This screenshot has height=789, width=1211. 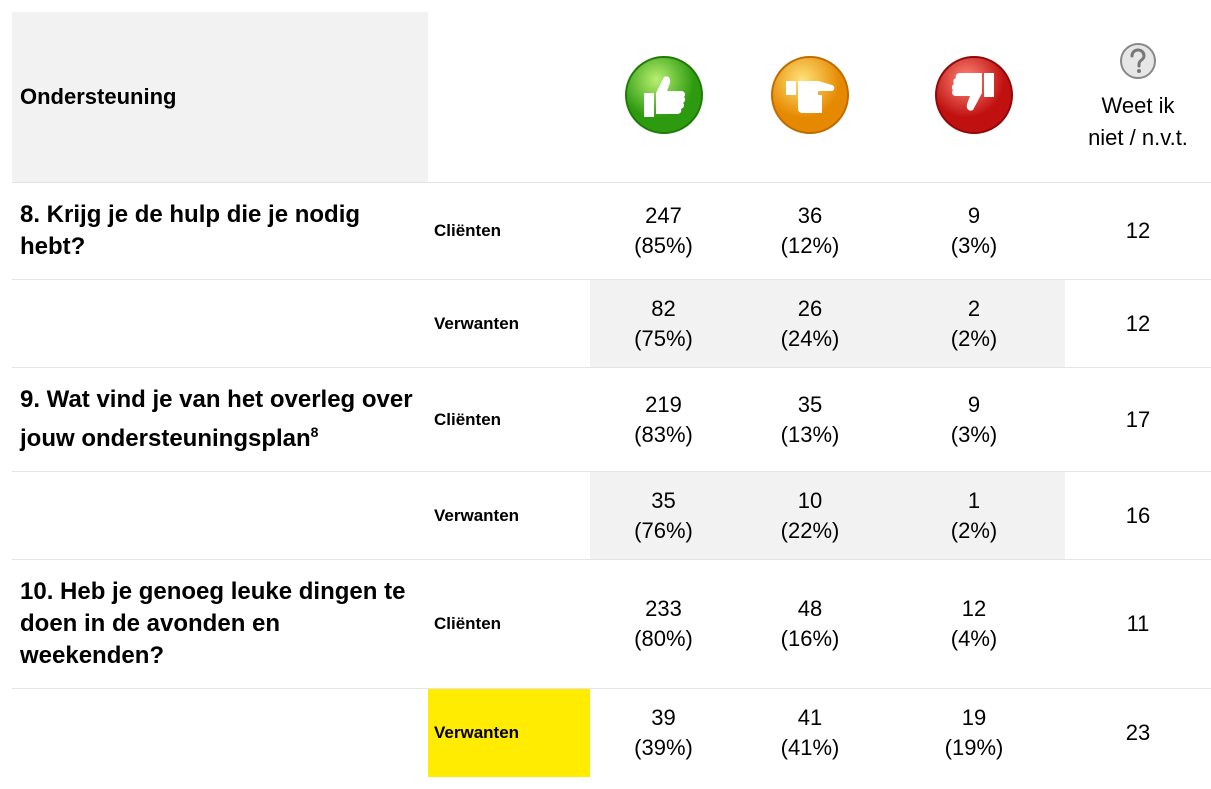 What do you see at coordinates (663, 434) in the screenshot?
I see `percent: (83%)` at bounding box center [663, 434].